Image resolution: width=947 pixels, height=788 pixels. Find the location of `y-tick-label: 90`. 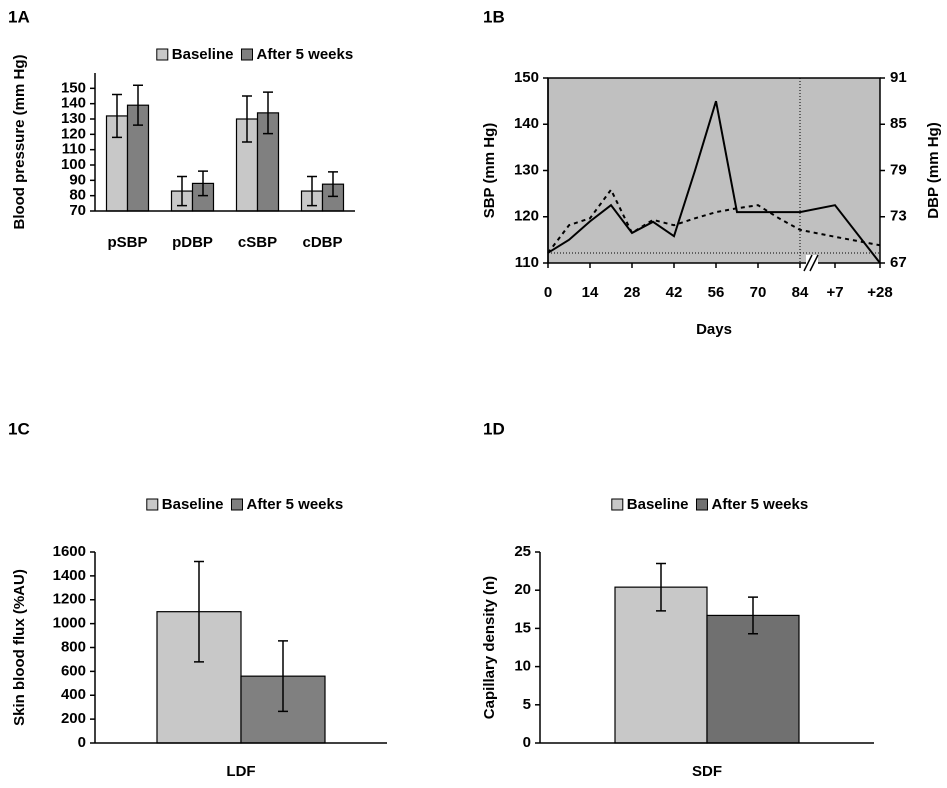

y-tick-label: 90 is located at coordinates (77, 179).